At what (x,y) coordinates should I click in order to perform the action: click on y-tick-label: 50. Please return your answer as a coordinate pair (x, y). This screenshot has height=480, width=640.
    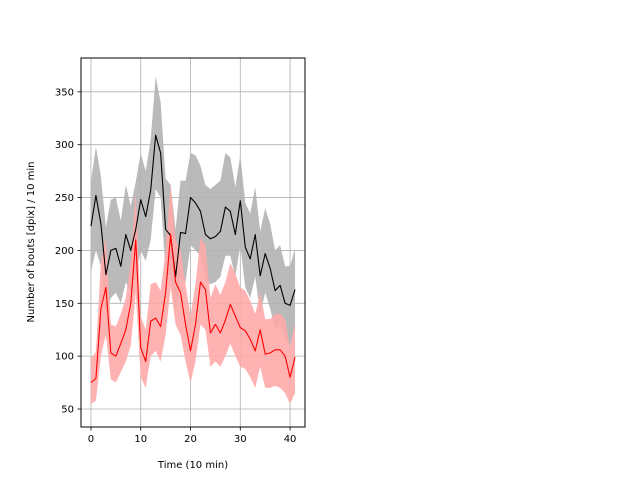
    Looking at the image, I should click on (67, 410).